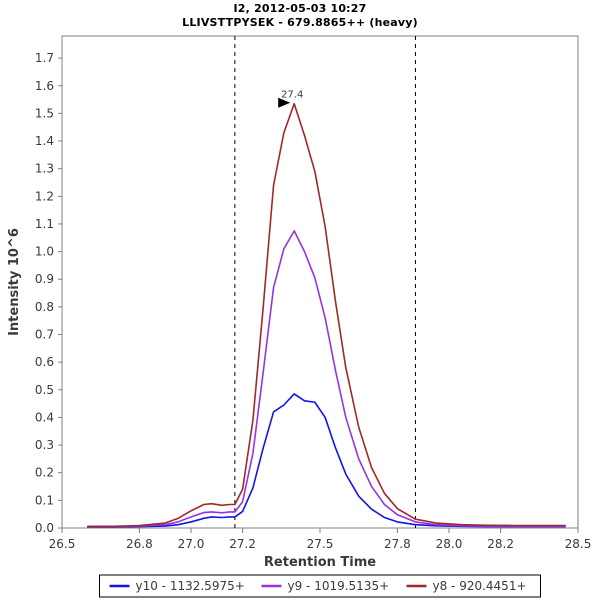  Describe the element at coordinates (397, 544) in the screenshot. I see `x-tick-label: 27.8` at that location.